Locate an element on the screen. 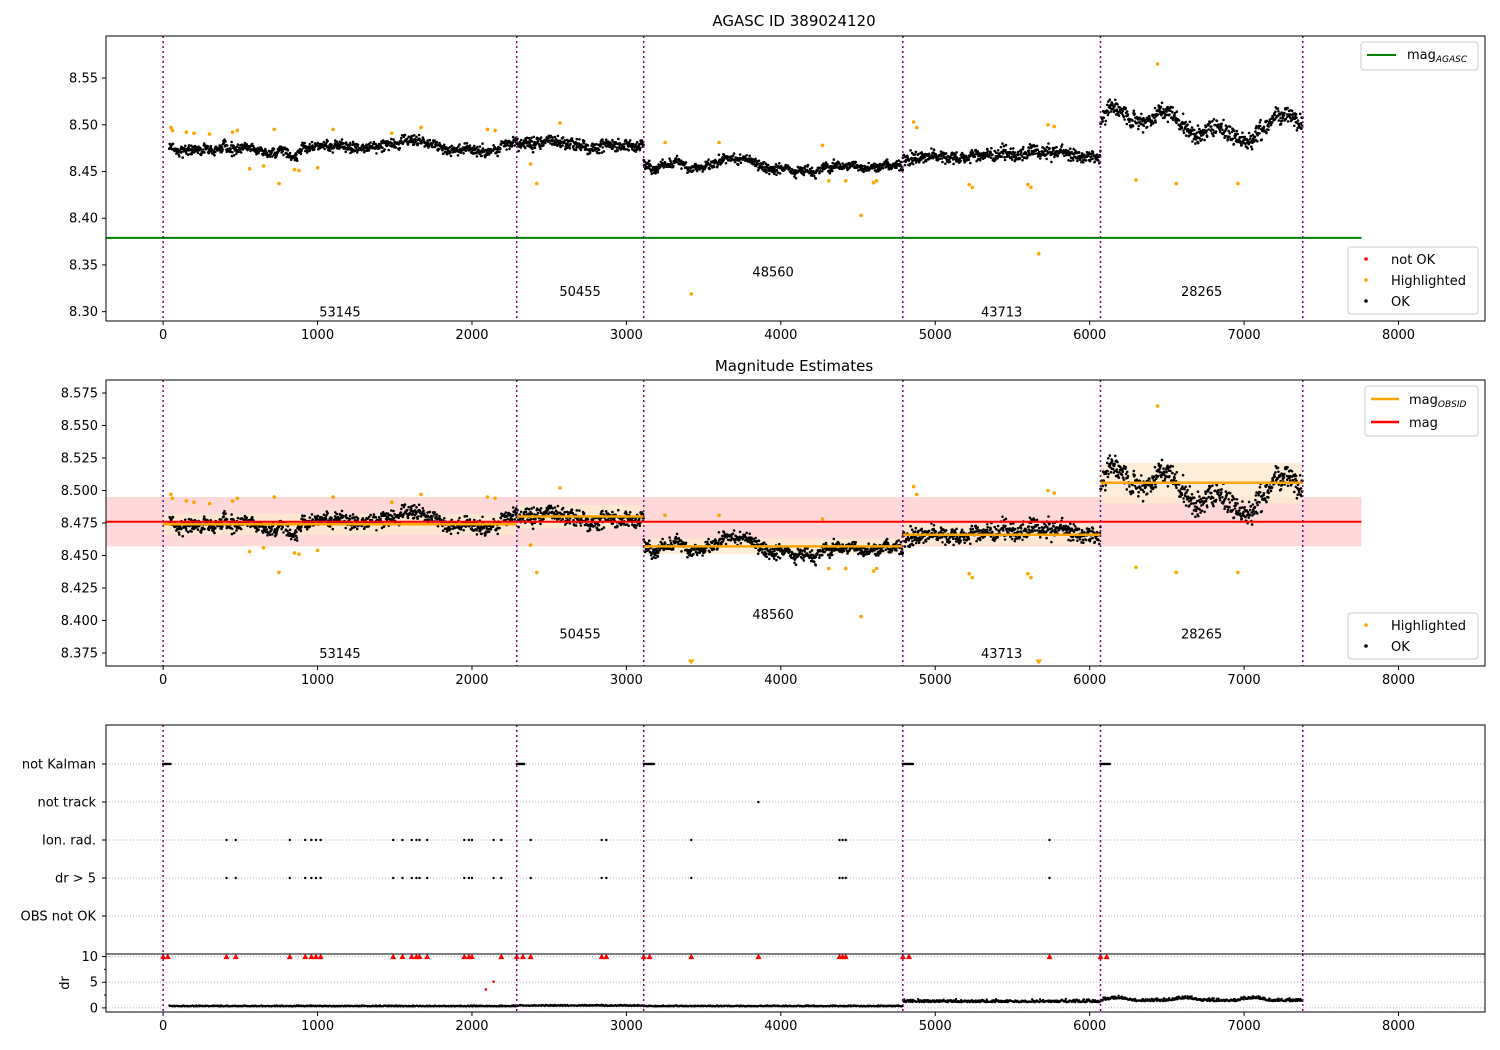 This screenshot has width=1500, height=1050. x-tick-label: 6000 is located at coordinates (1089, 335).